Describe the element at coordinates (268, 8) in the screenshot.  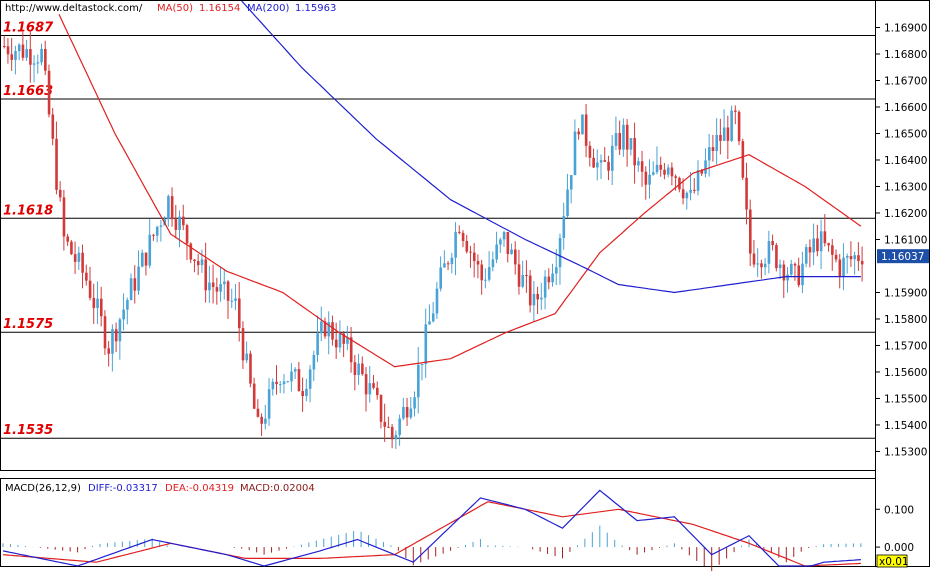
I see `ma200-label: MA(200)` at that location.